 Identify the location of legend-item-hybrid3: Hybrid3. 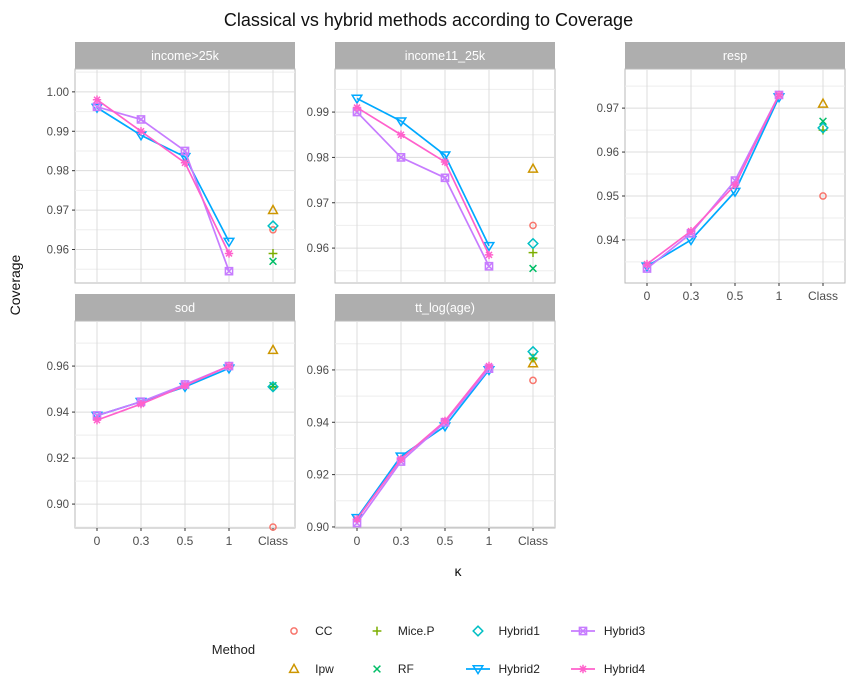
(607, 631).